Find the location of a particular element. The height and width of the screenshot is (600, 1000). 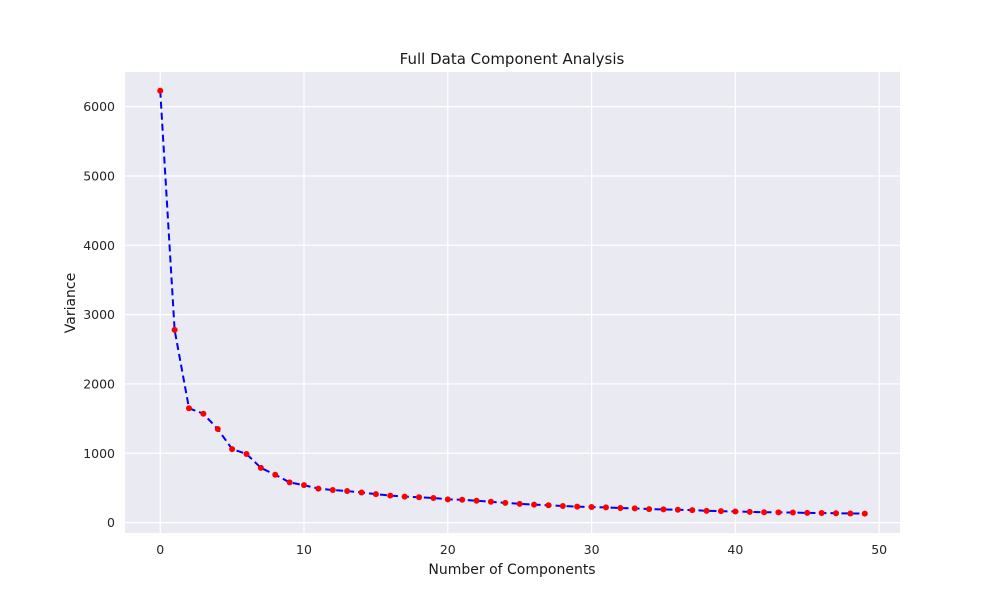

x-tick-label: 10 is located at coordinates (304, 549).